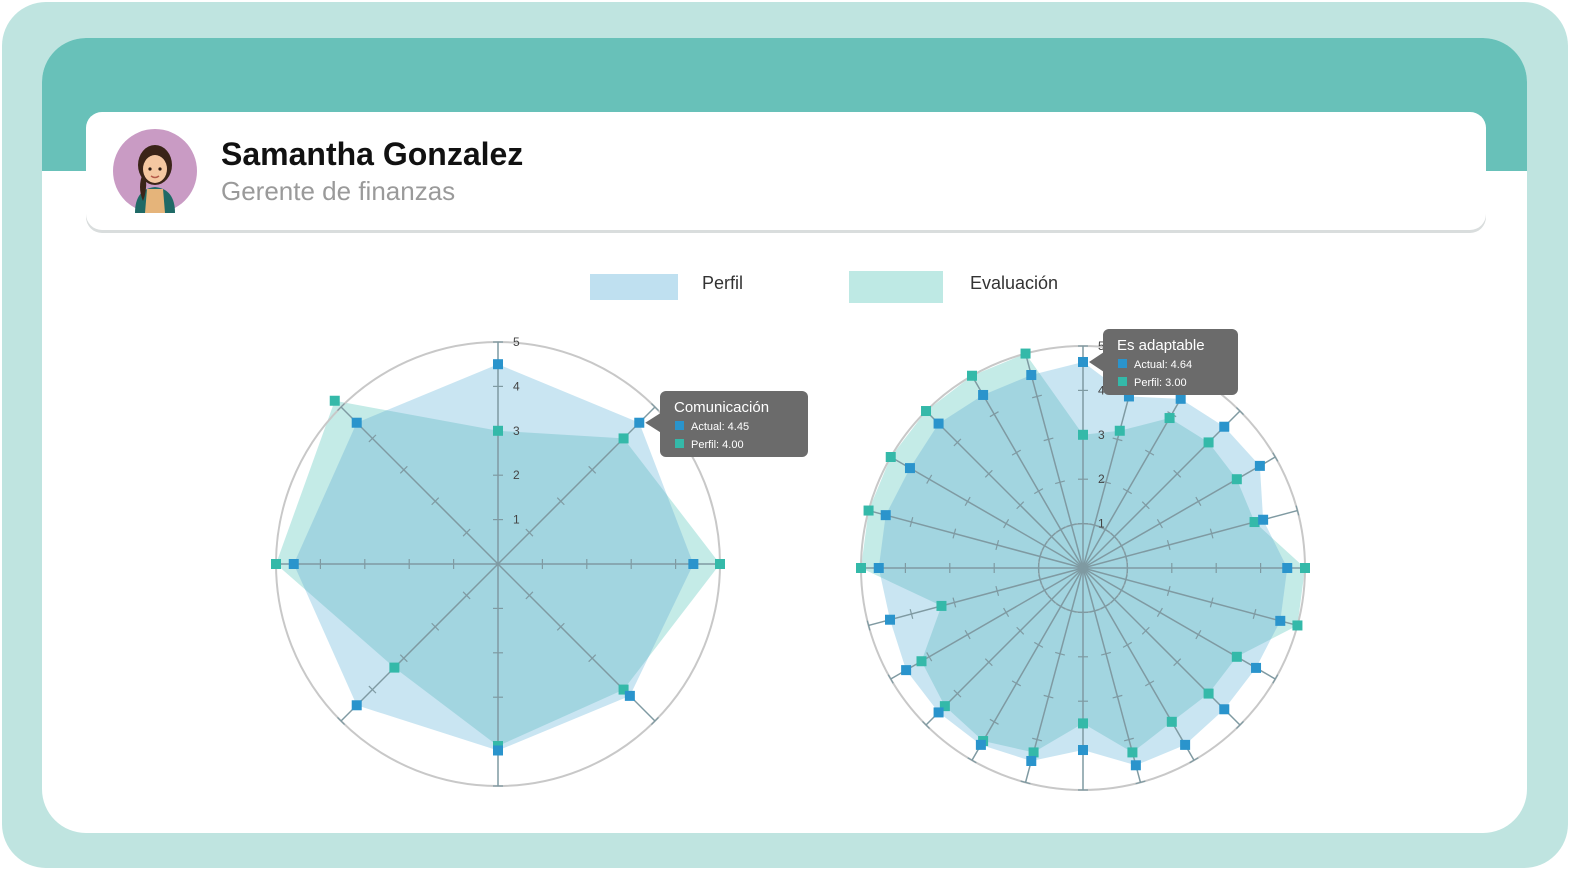  What do you see at coordinates (634, 287) in the screenshot?
I see `legend-swatch-perfil` at bounding box center [634, 287].